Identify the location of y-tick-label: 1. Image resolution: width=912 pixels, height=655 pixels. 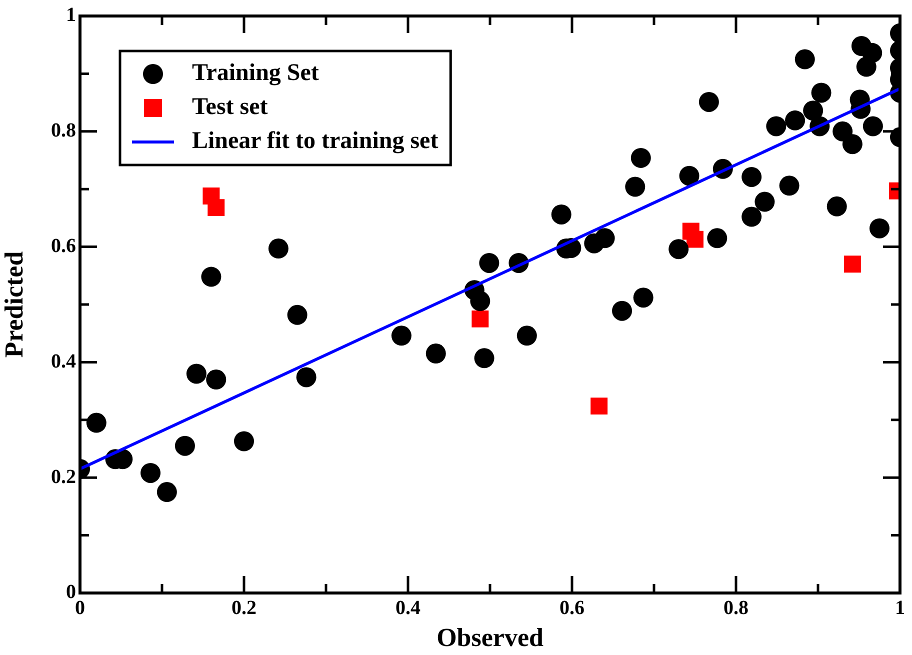
(71, 15).